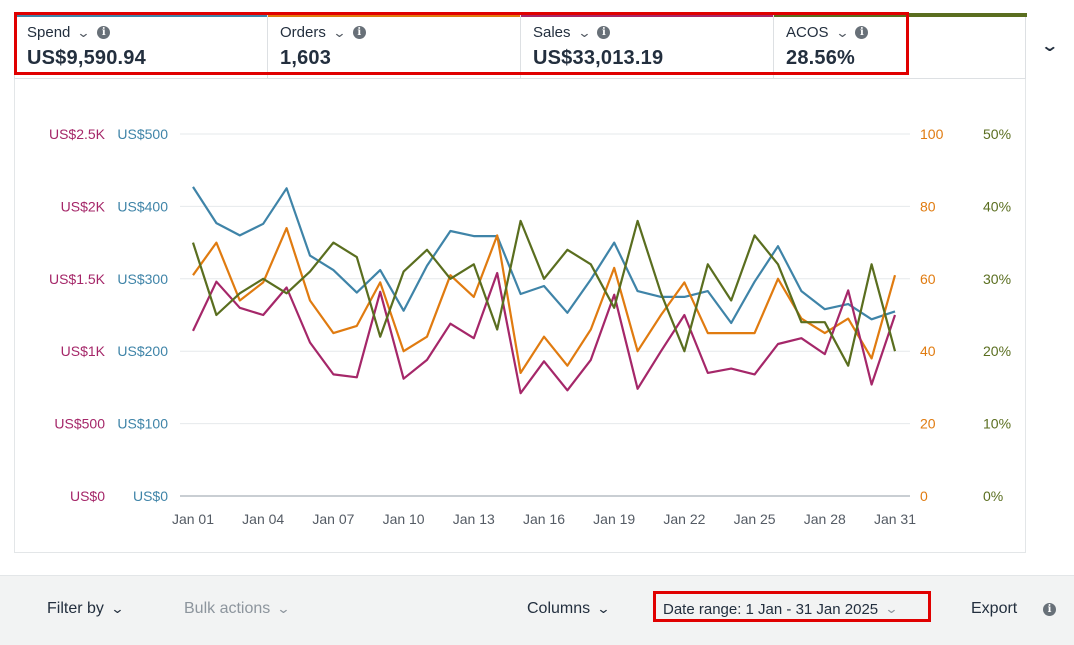 Image resolution: width=1074 pixels, height=645 pixels. Describe the element at coordinates (86, 58) in the screenshot. I see `metric-value: US$9,590.94` at that location.